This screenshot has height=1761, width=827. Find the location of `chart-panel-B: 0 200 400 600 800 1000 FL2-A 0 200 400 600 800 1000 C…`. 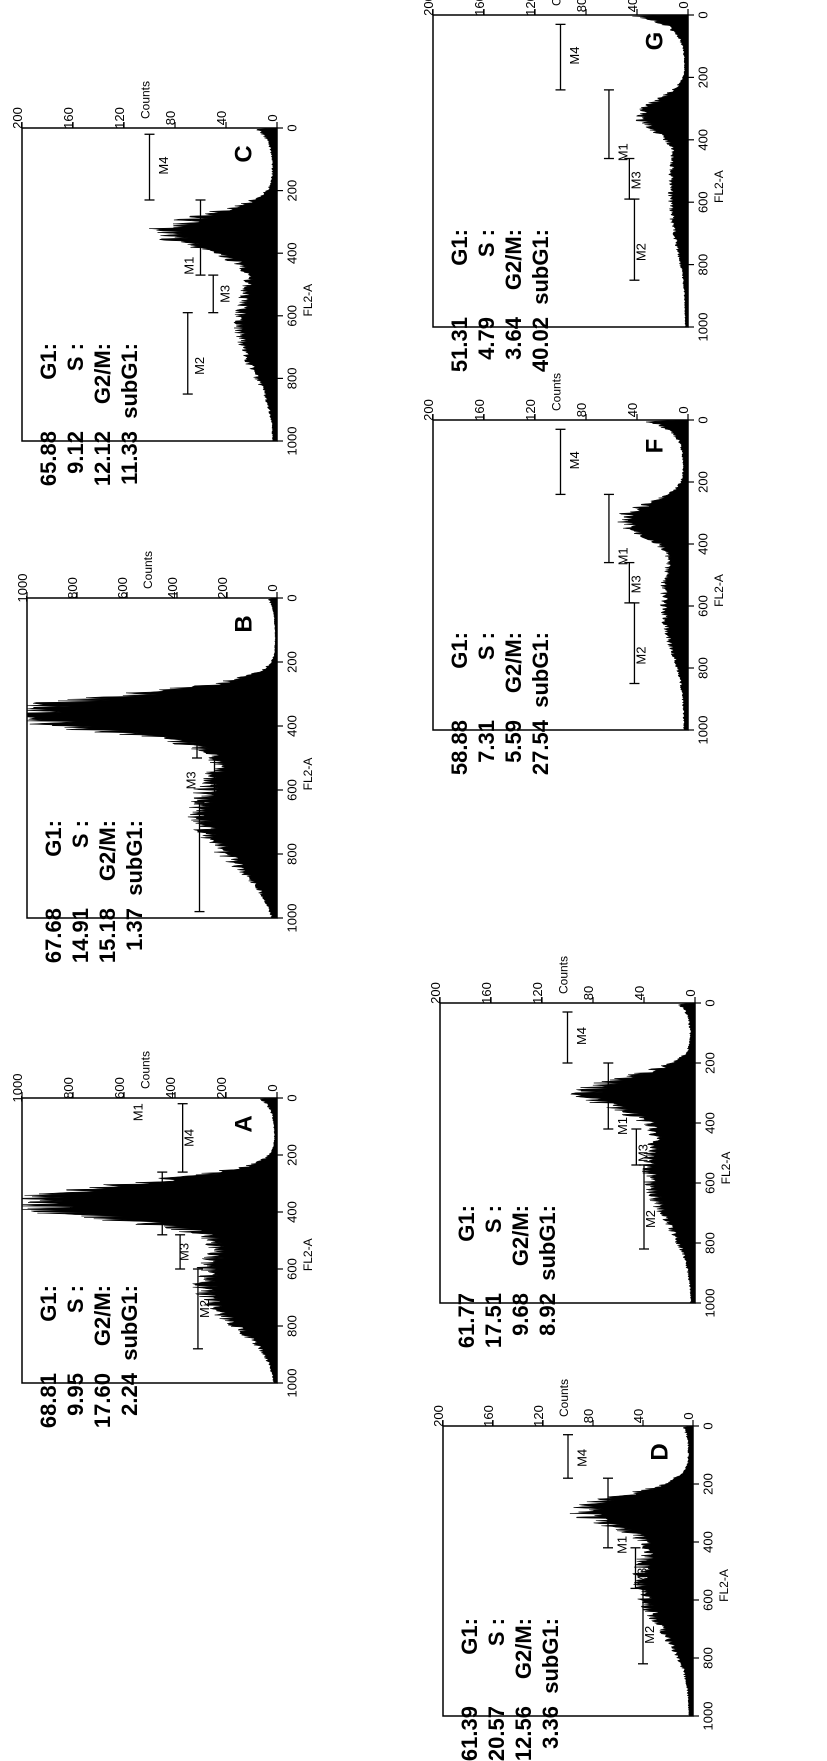

chart-panel-B: 0 200 400 600 800 1000 FL2-A 0 200 400 600 800 1000 C… is located at coordinates (165, 757).